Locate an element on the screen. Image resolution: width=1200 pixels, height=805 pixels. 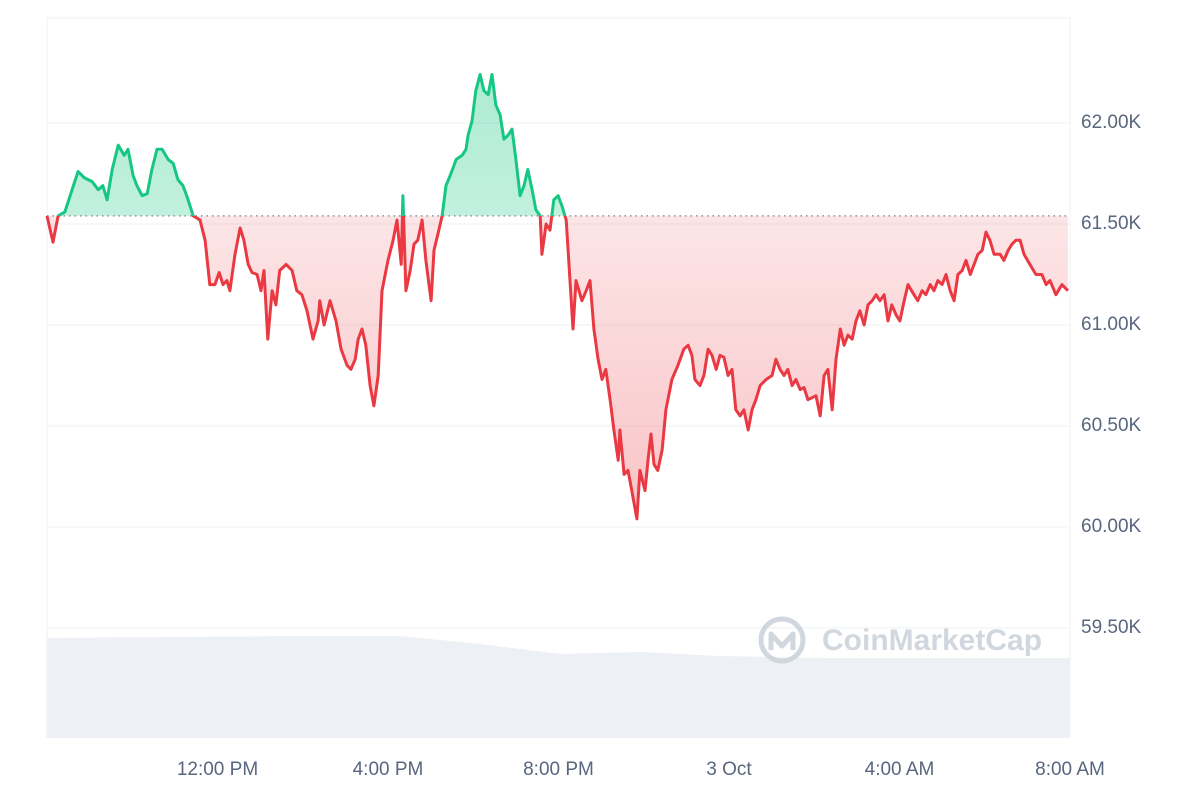
watermark-text: CoinMarketCap is located at coordinates (932, 640).